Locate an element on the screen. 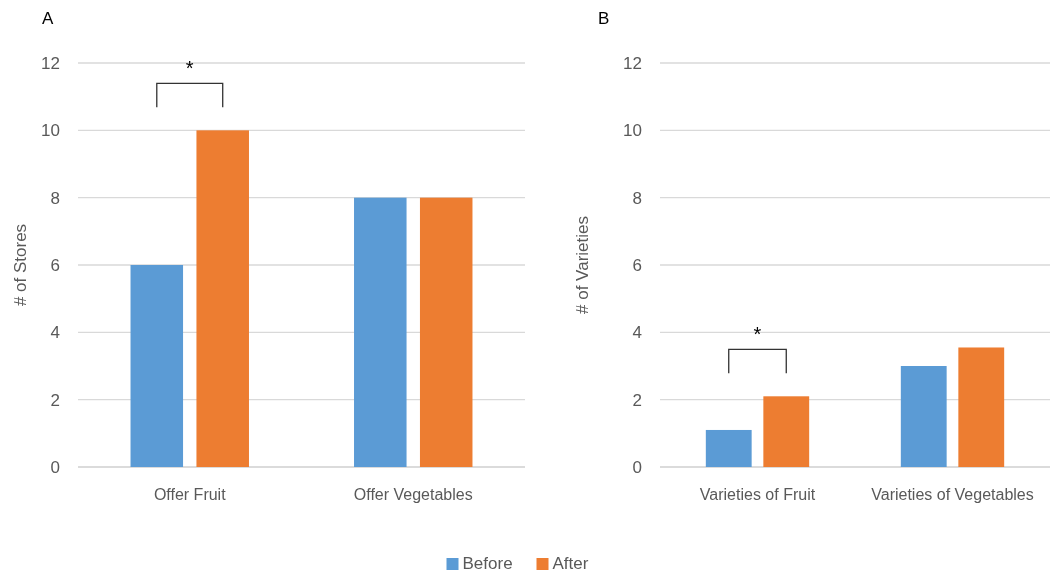  legend-label: Before is located at coordinates (487, 563).